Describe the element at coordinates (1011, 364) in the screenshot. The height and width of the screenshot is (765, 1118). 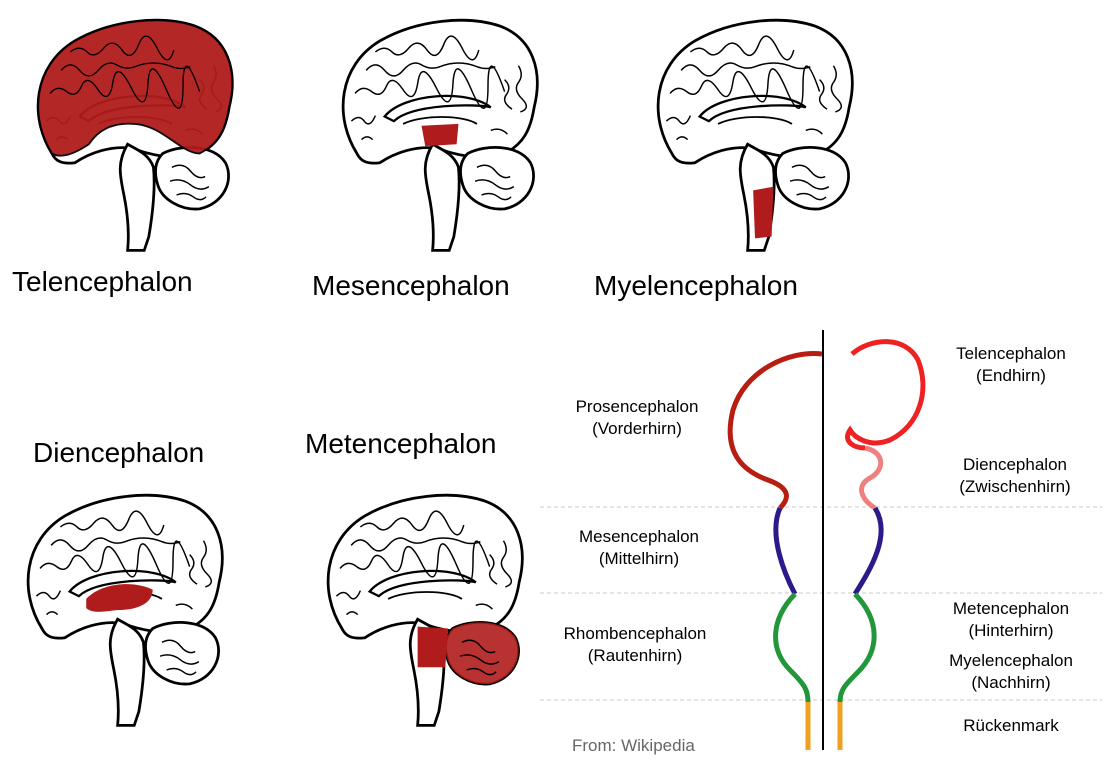
I see `diagram-label-telencephalon: Telencephalon (Endhirn)` at that location.